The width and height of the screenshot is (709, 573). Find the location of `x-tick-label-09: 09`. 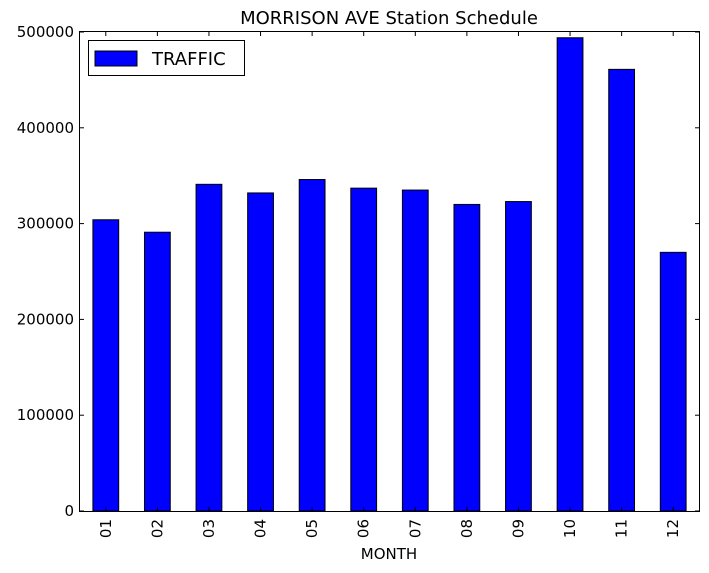

x-tick-label-09: 09 is located at coordinates (518, 528).